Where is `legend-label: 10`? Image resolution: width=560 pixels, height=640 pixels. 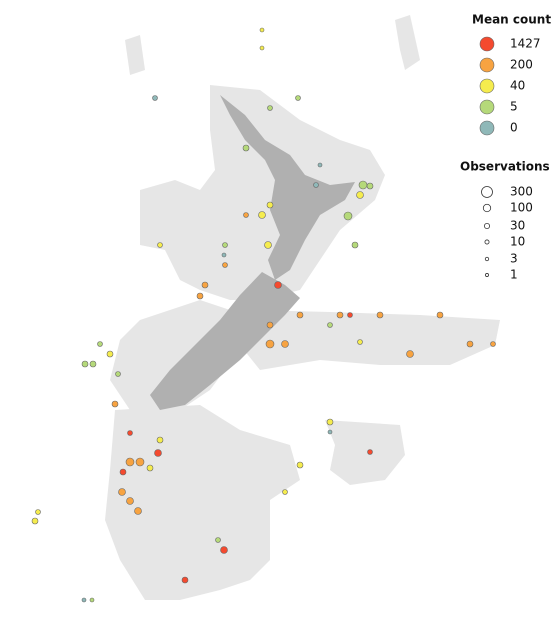 legend-label: 10 is located at coordinates (517, 242).